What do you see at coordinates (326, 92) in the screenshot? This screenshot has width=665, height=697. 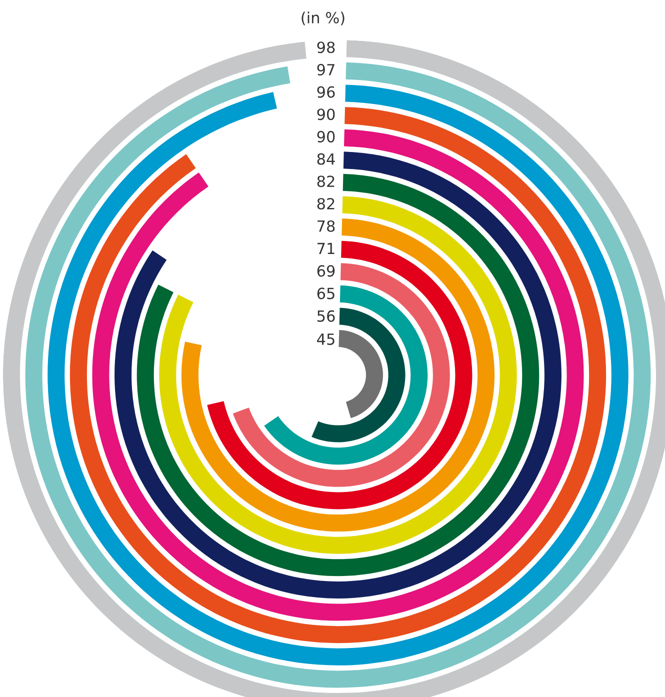 I see `data-label: 96` at bounding box center [326, 92].